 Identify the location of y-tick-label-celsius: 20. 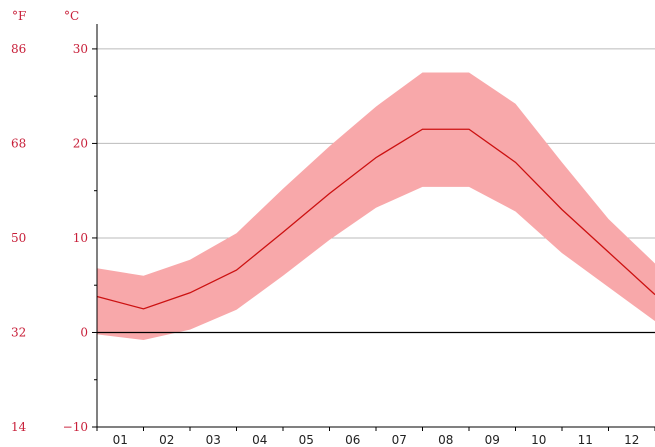
(80, 143).